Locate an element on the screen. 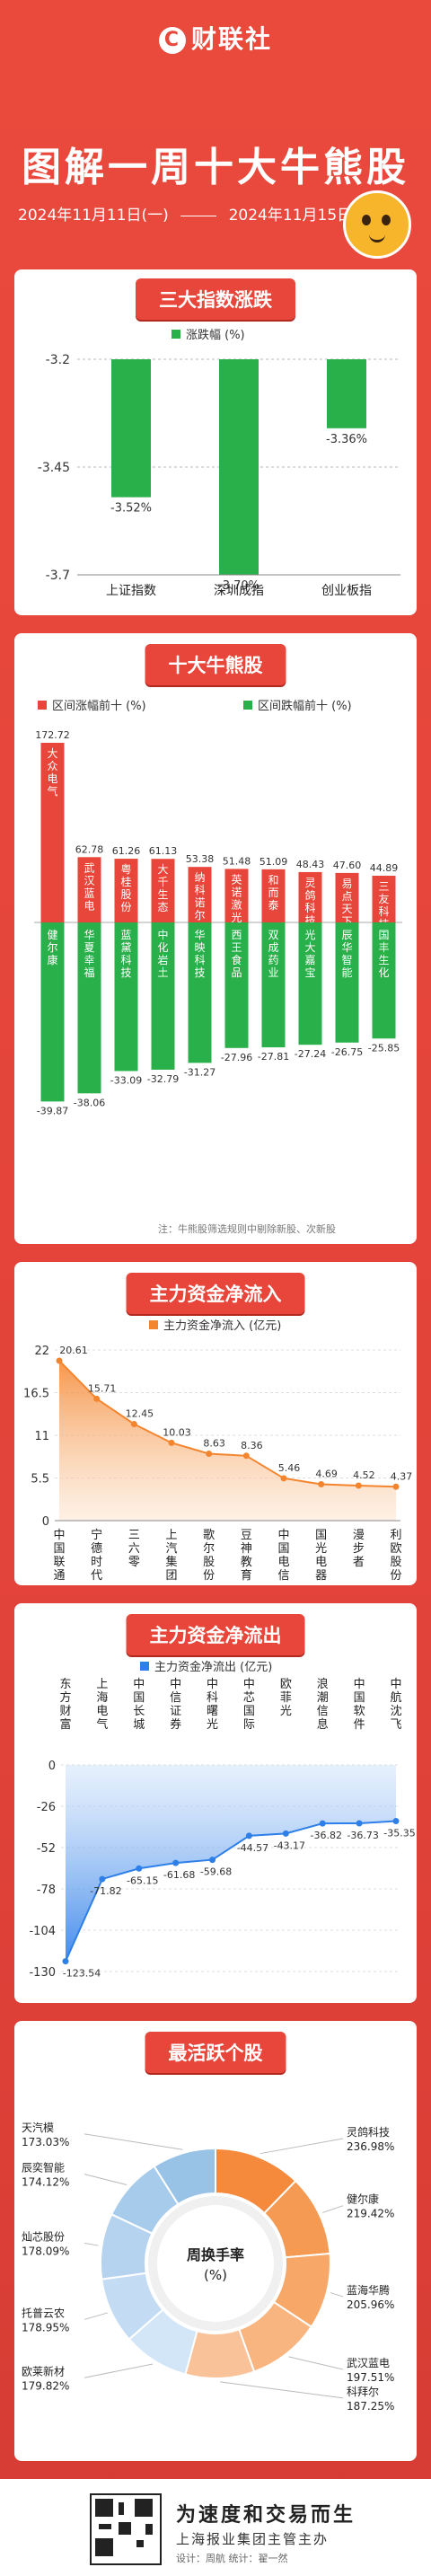 Image resolution: width=431 pixels, height=2576 pixels. gainer-value-label: 61.26 is located at coordinates (126, 851).